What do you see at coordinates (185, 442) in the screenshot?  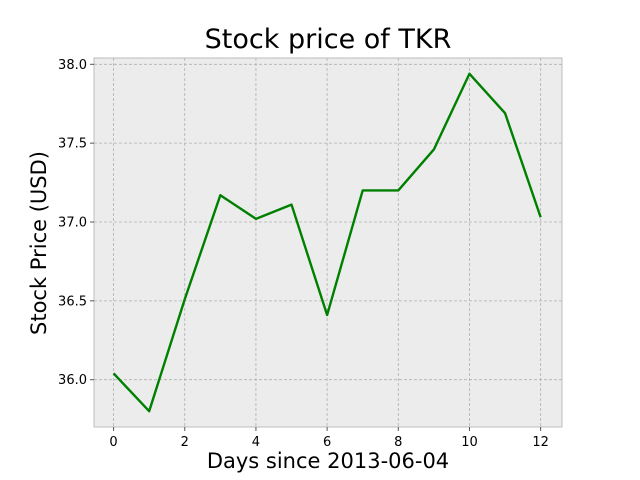 I see `x-tick-label: 2` at bounding box center [185, 442].